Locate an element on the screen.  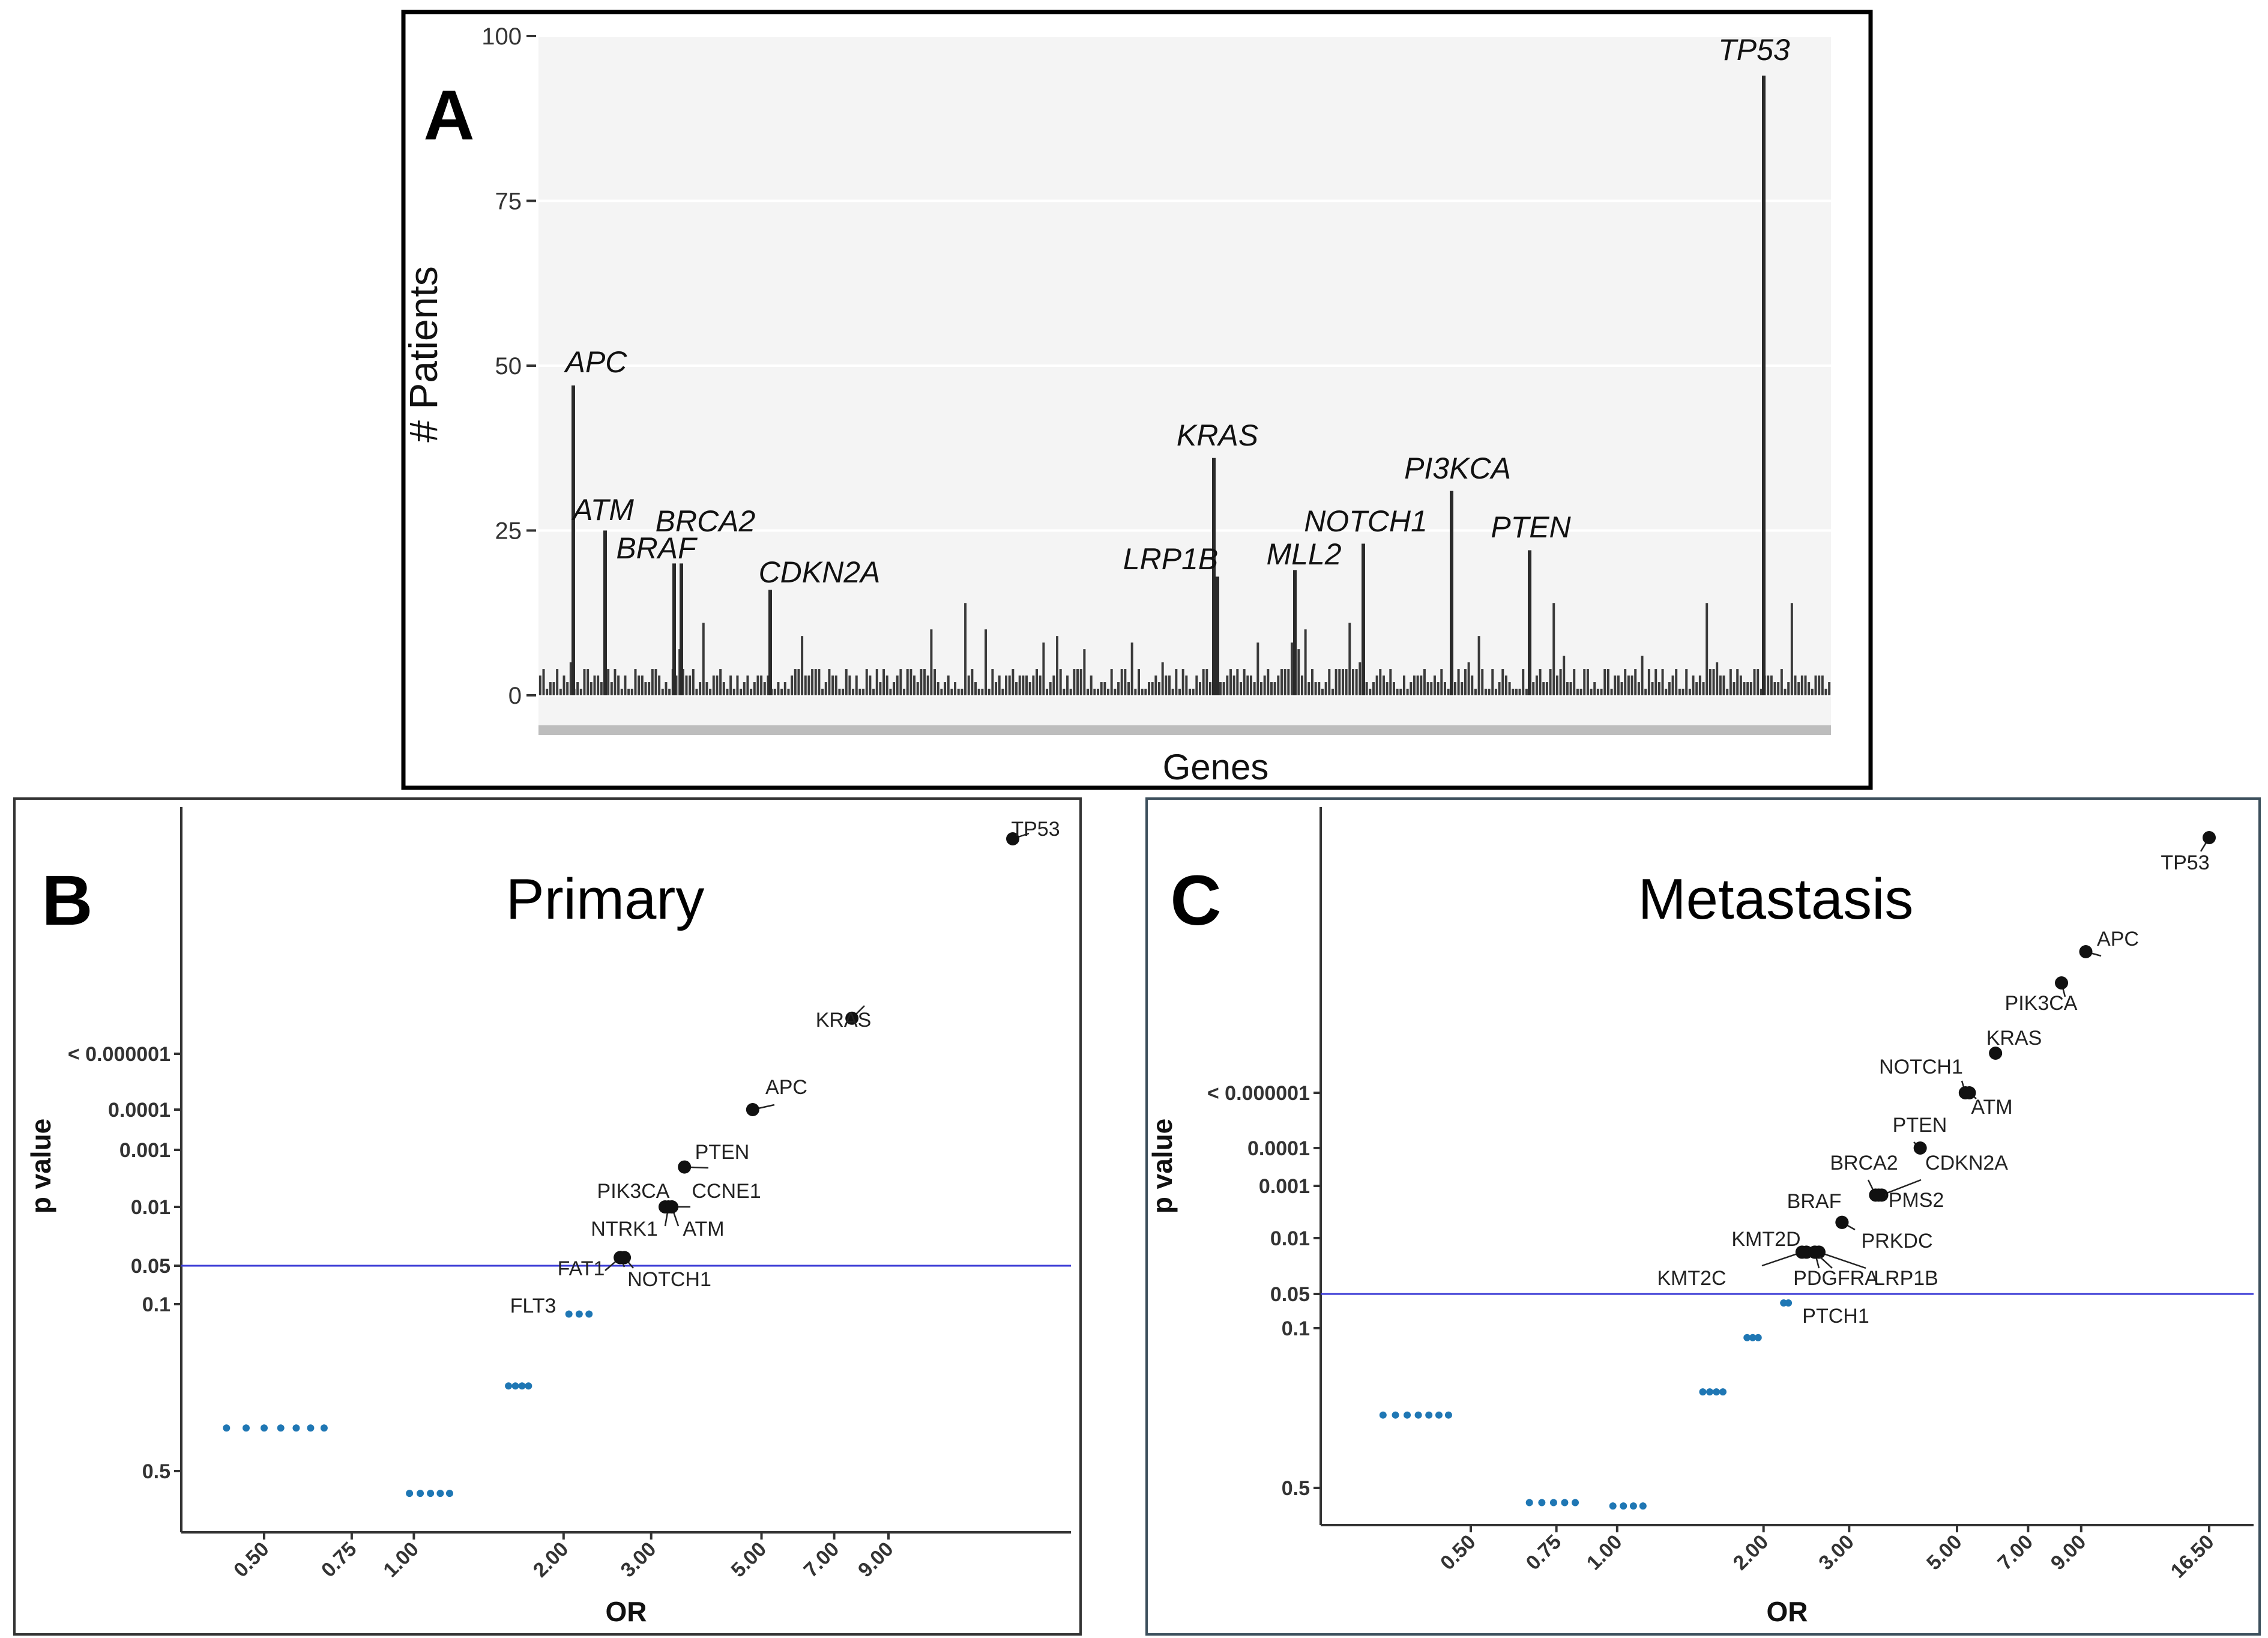
panel-b-point-label: KRAS is located at coordinates (844, 1021).